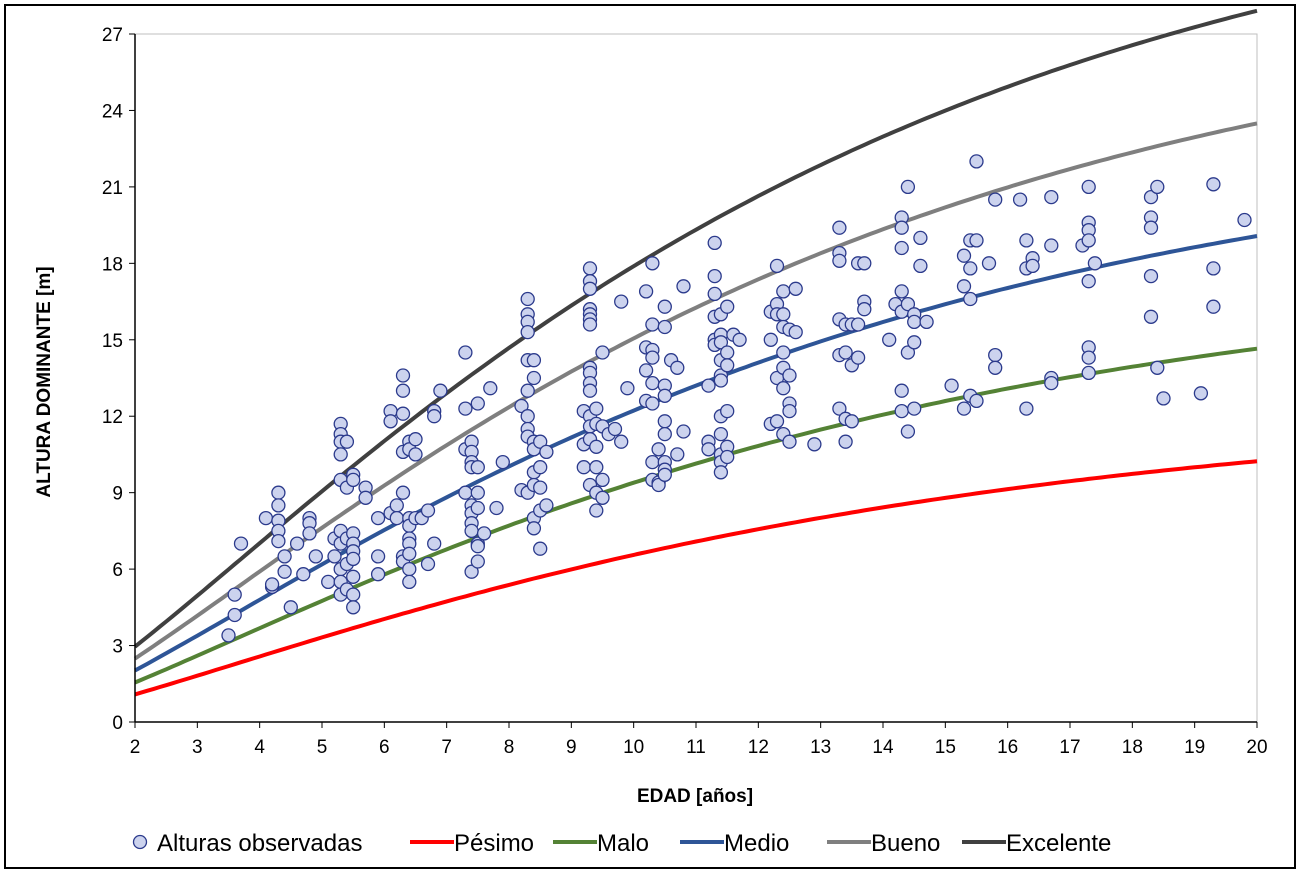  Describe the element at coordinates (883, 747) in the screenshot. I see `x-tick-label: 14` at that location.